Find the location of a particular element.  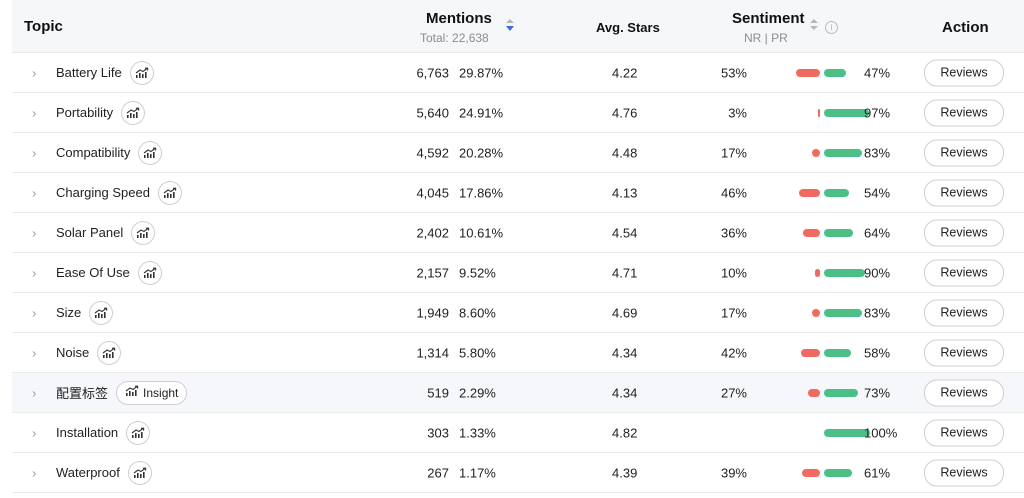

topic-cell: Noise is located at coordinates (89, 352).